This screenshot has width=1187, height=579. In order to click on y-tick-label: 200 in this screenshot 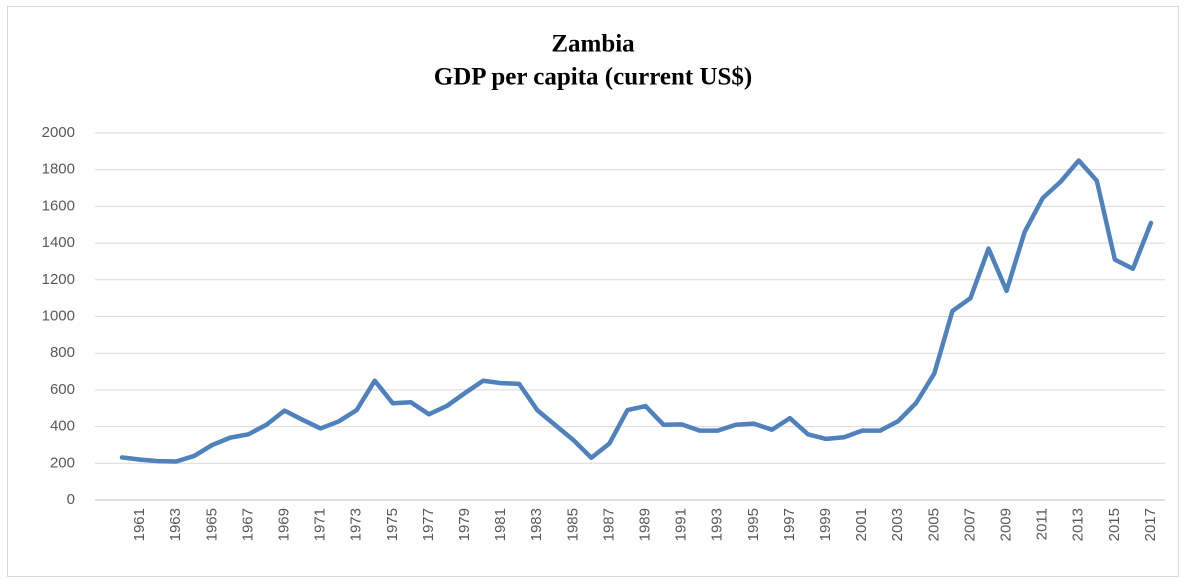, I will do `click(62, 462)`.